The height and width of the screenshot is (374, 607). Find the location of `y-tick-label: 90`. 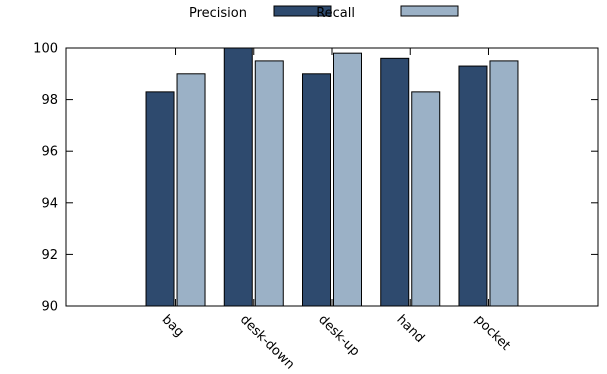

y-tick-label: 90 is located at coordinates (49, 307).